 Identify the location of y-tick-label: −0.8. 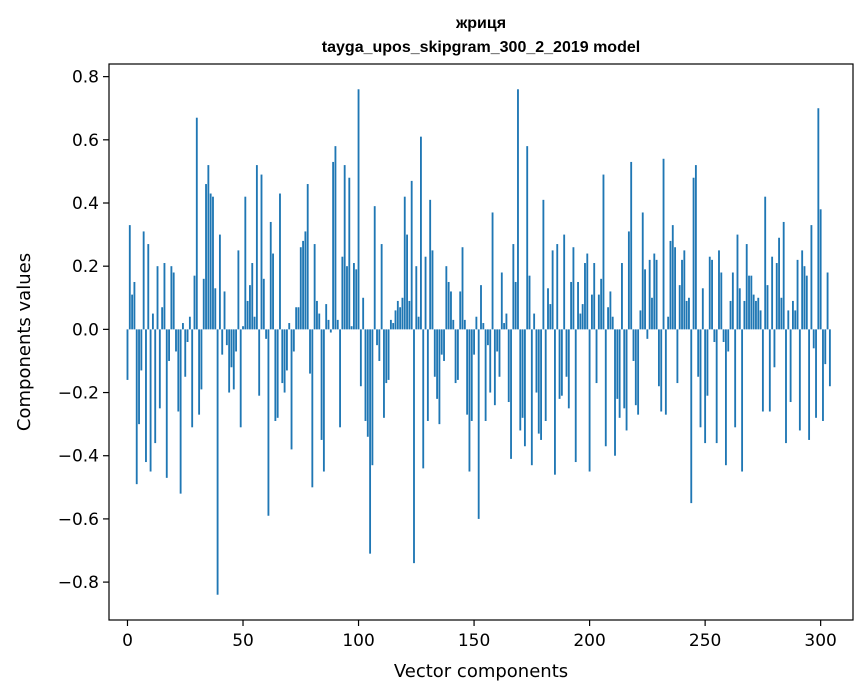
(78, 583).